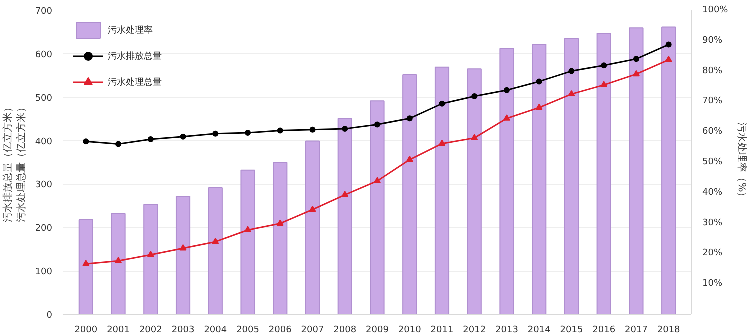 The image size is (750, 335). Describe the element at coordinates (8, 162) in the screenshot. I see `text: 污水排放总量（亿立方米）` at that location.